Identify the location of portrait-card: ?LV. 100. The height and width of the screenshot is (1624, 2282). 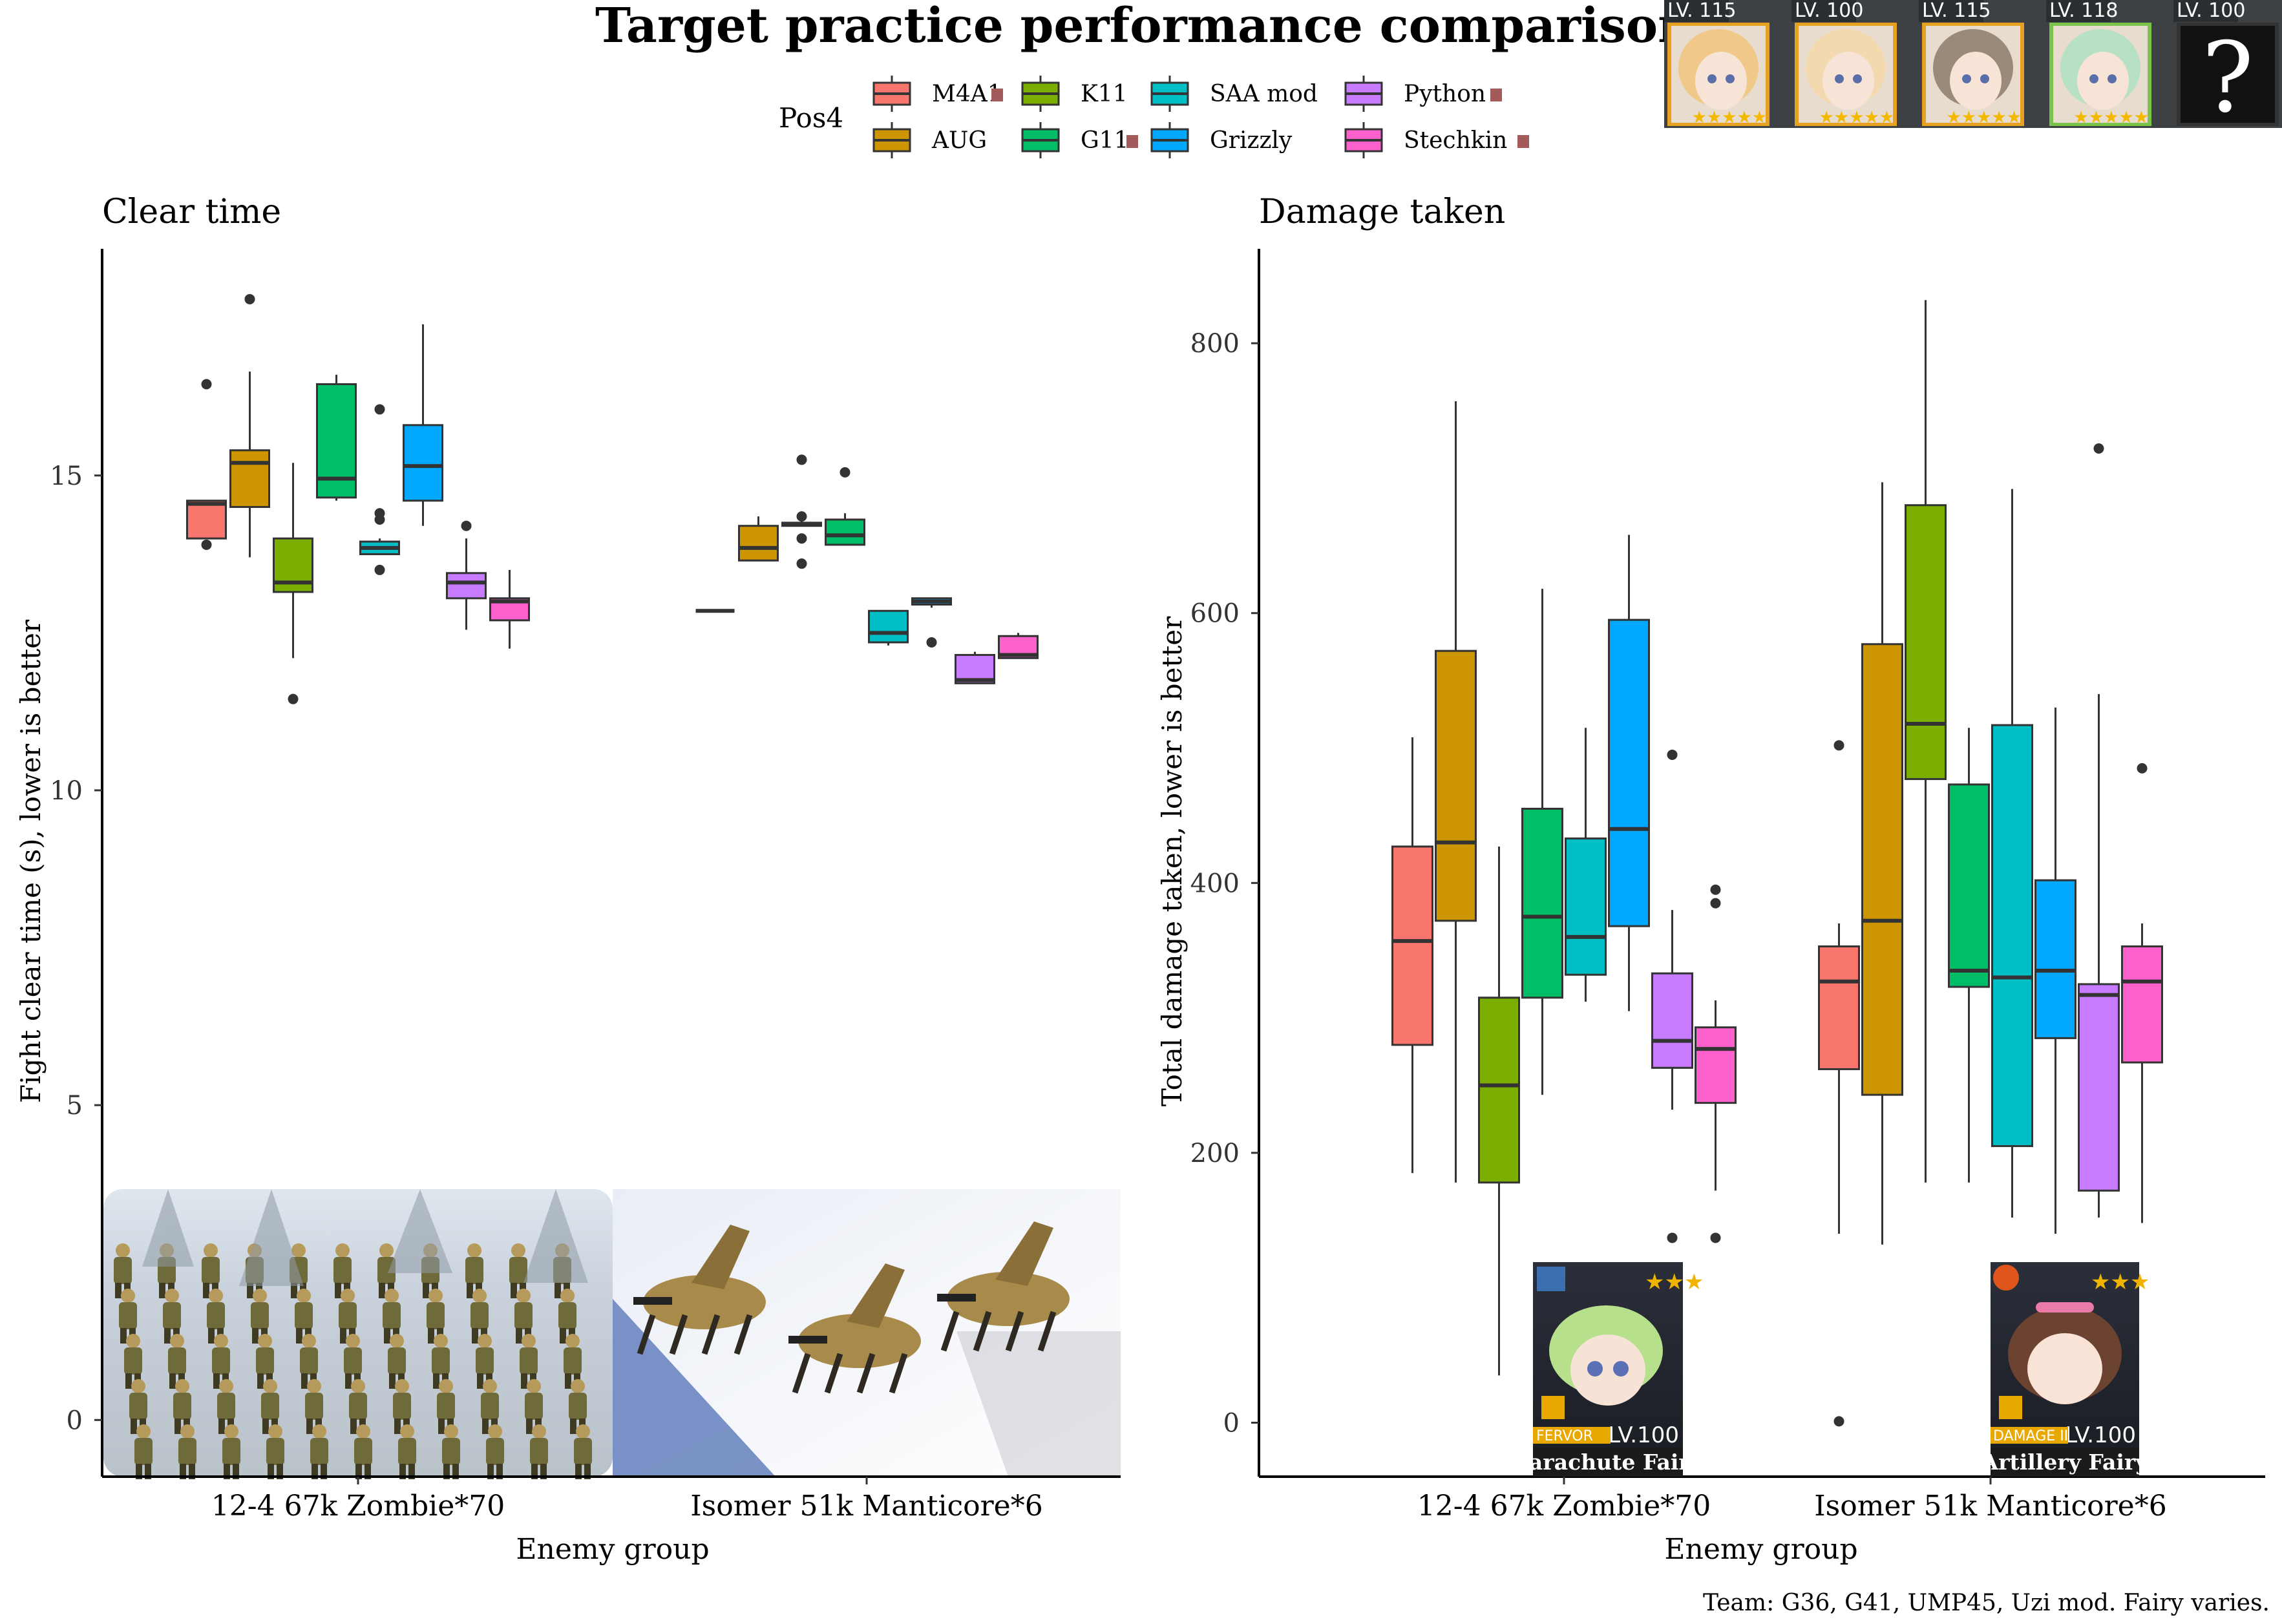
(2226, 67).